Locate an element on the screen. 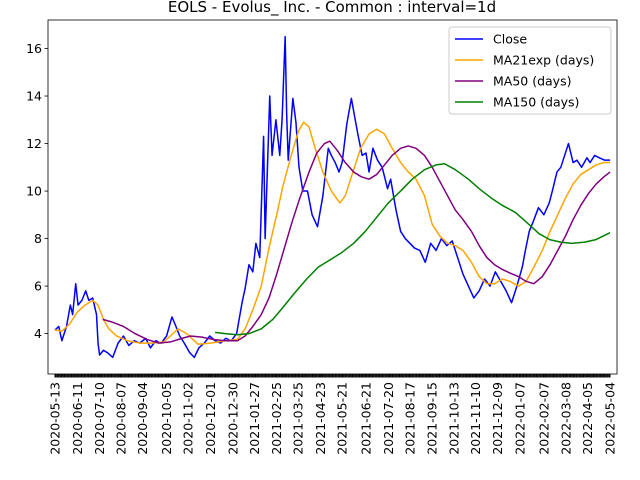 The width and height of the screenshot is (640, 480). x-tick-label: 2021-07-20 is located at coordinates (388, 418).